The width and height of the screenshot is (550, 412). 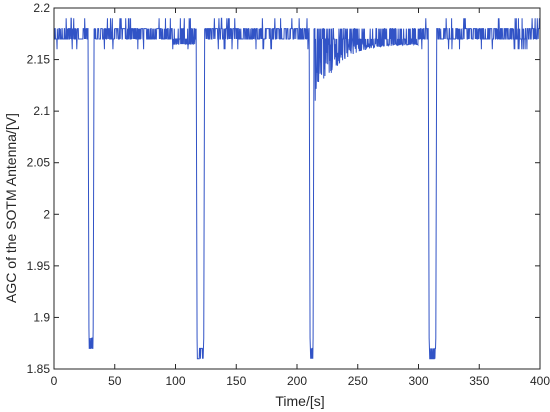 I want to click on x-tick-label: 100, so click(x=175, y=381).